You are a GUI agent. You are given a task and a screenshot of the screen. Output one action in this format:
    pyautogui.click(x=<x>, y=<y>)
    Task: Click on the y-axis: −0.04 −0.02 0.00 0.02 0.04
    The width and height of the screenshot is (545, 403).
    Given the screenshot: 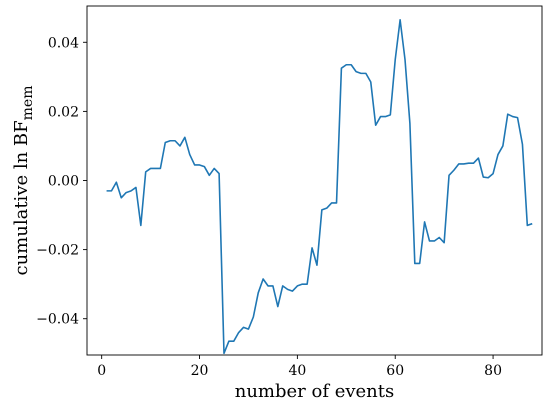 What is the action you would take?
    pyautogui.click(x=61, y=181)
    